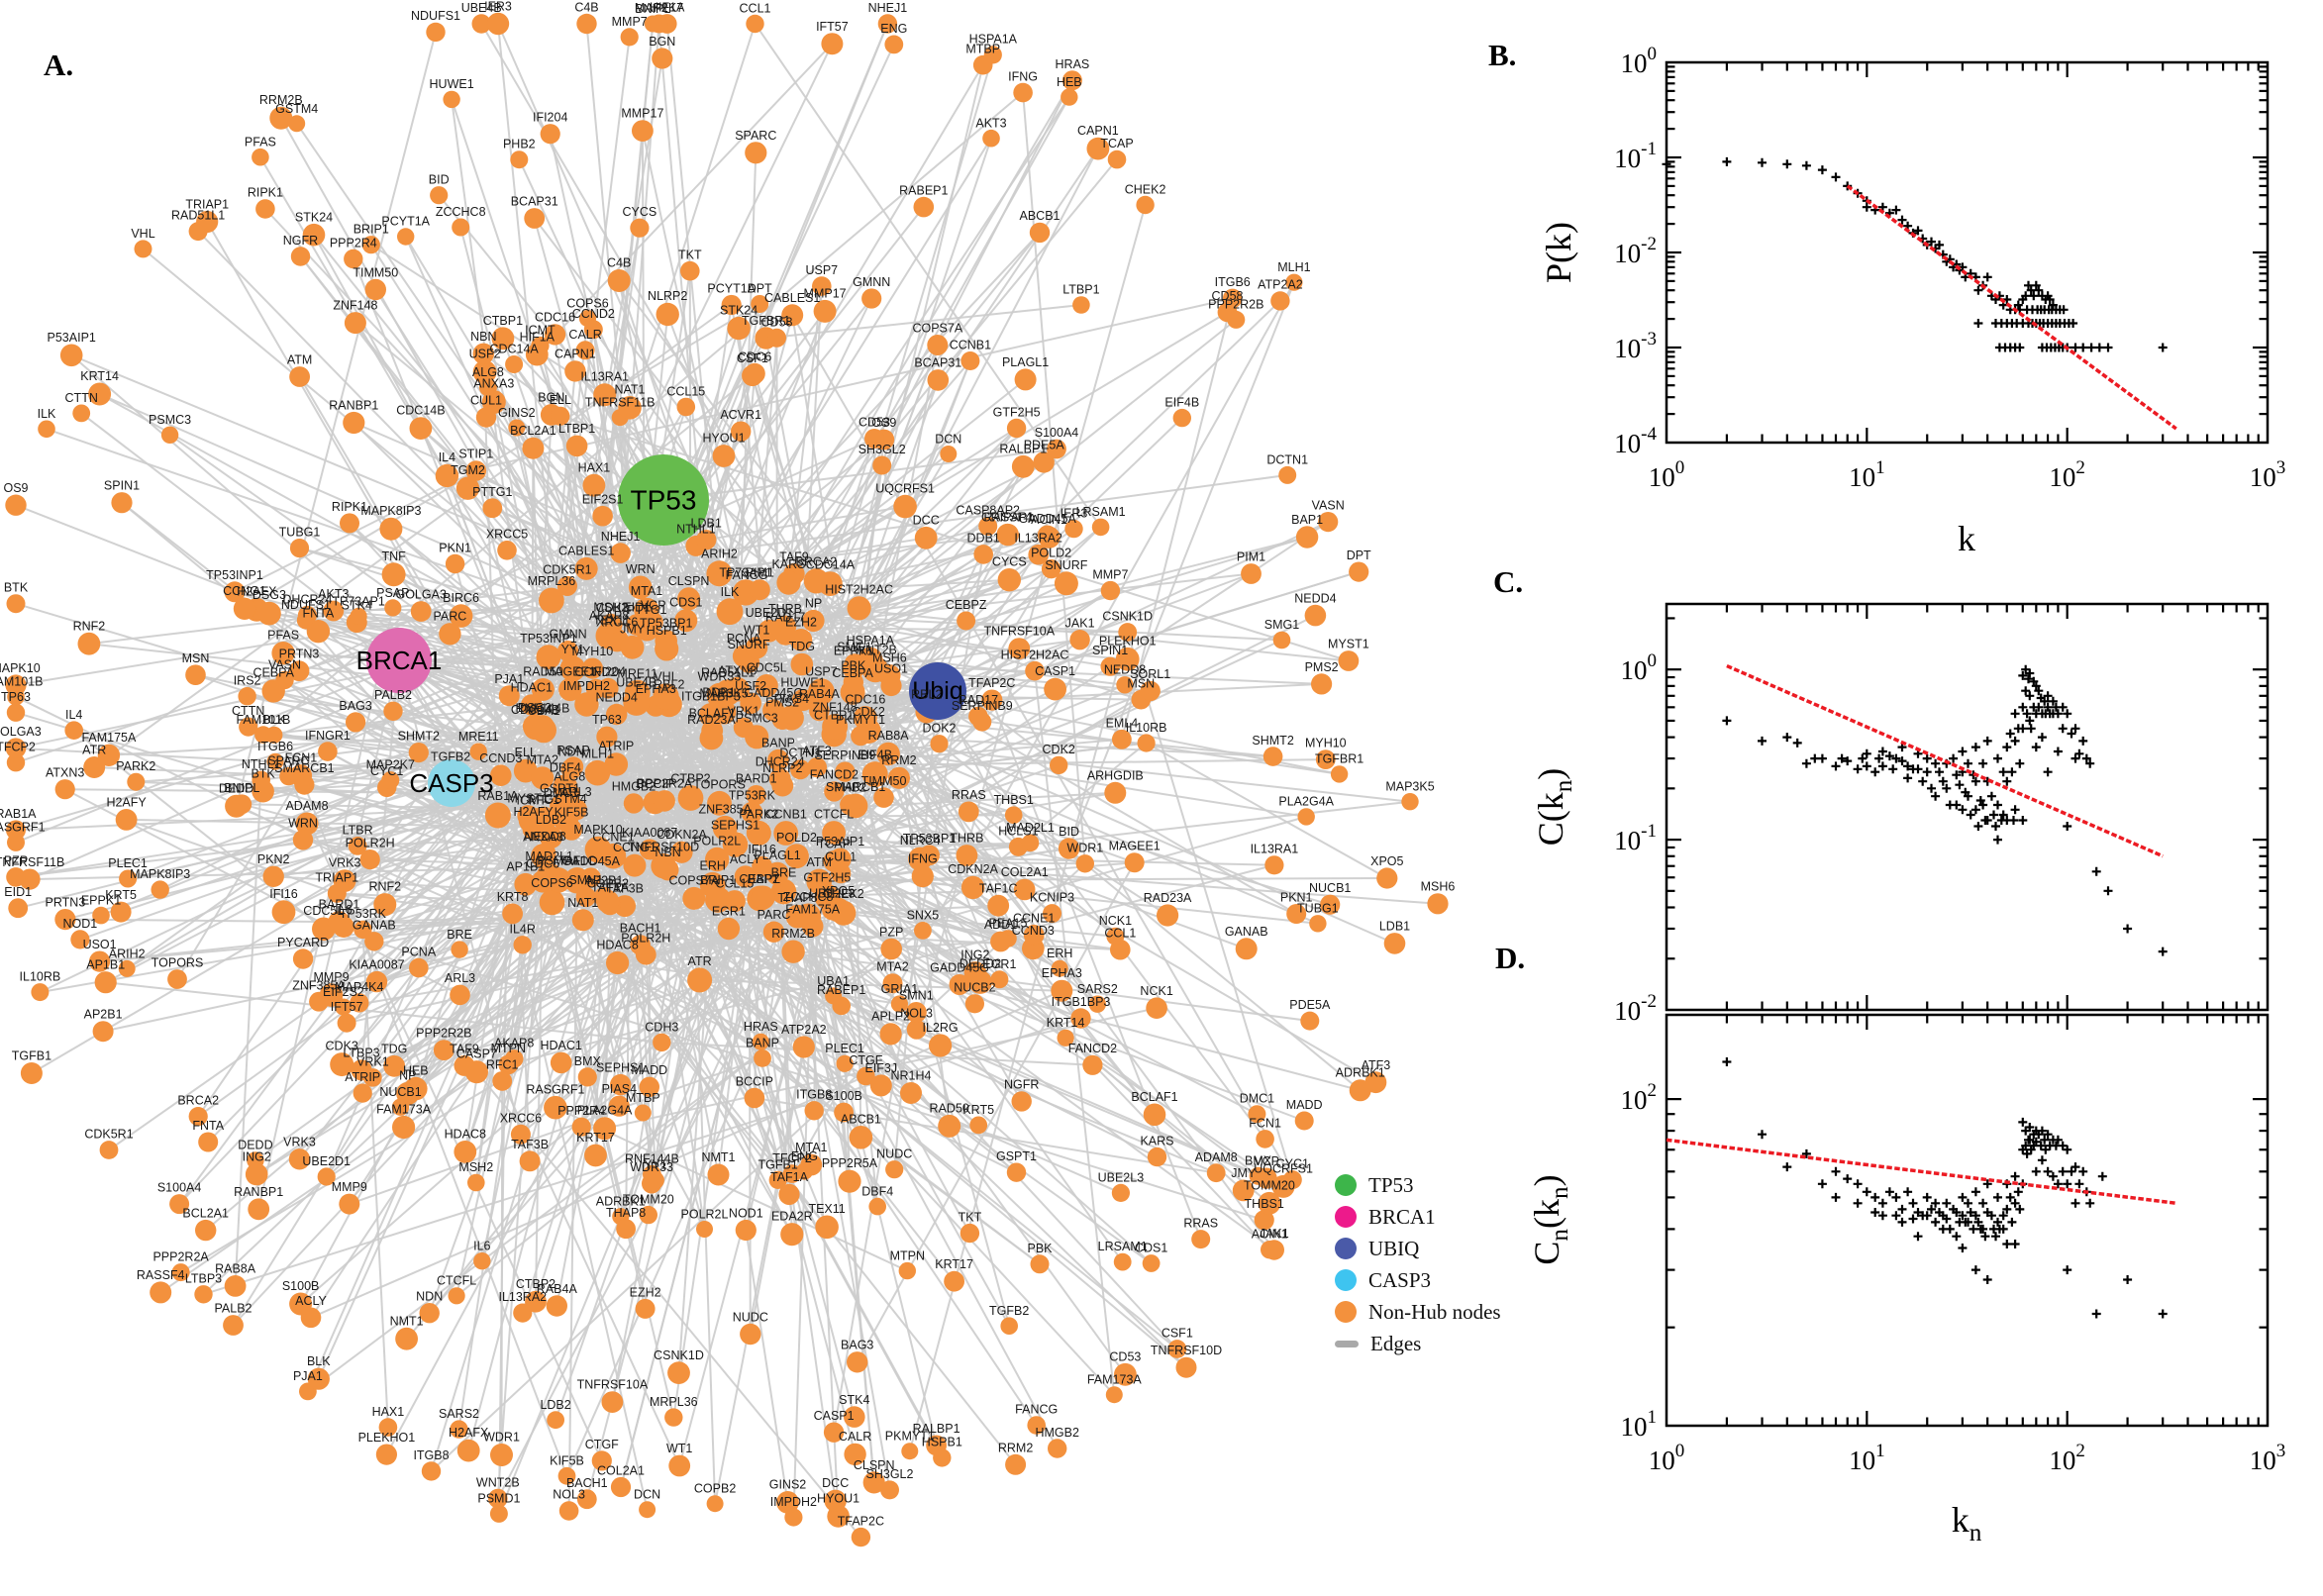 This screenshot has width=2323, height=1596. What do you see at coordinates (681, 835) in the screenshot?
I see `network-node-label: CDKN2A` at bounding box center [681, 835].